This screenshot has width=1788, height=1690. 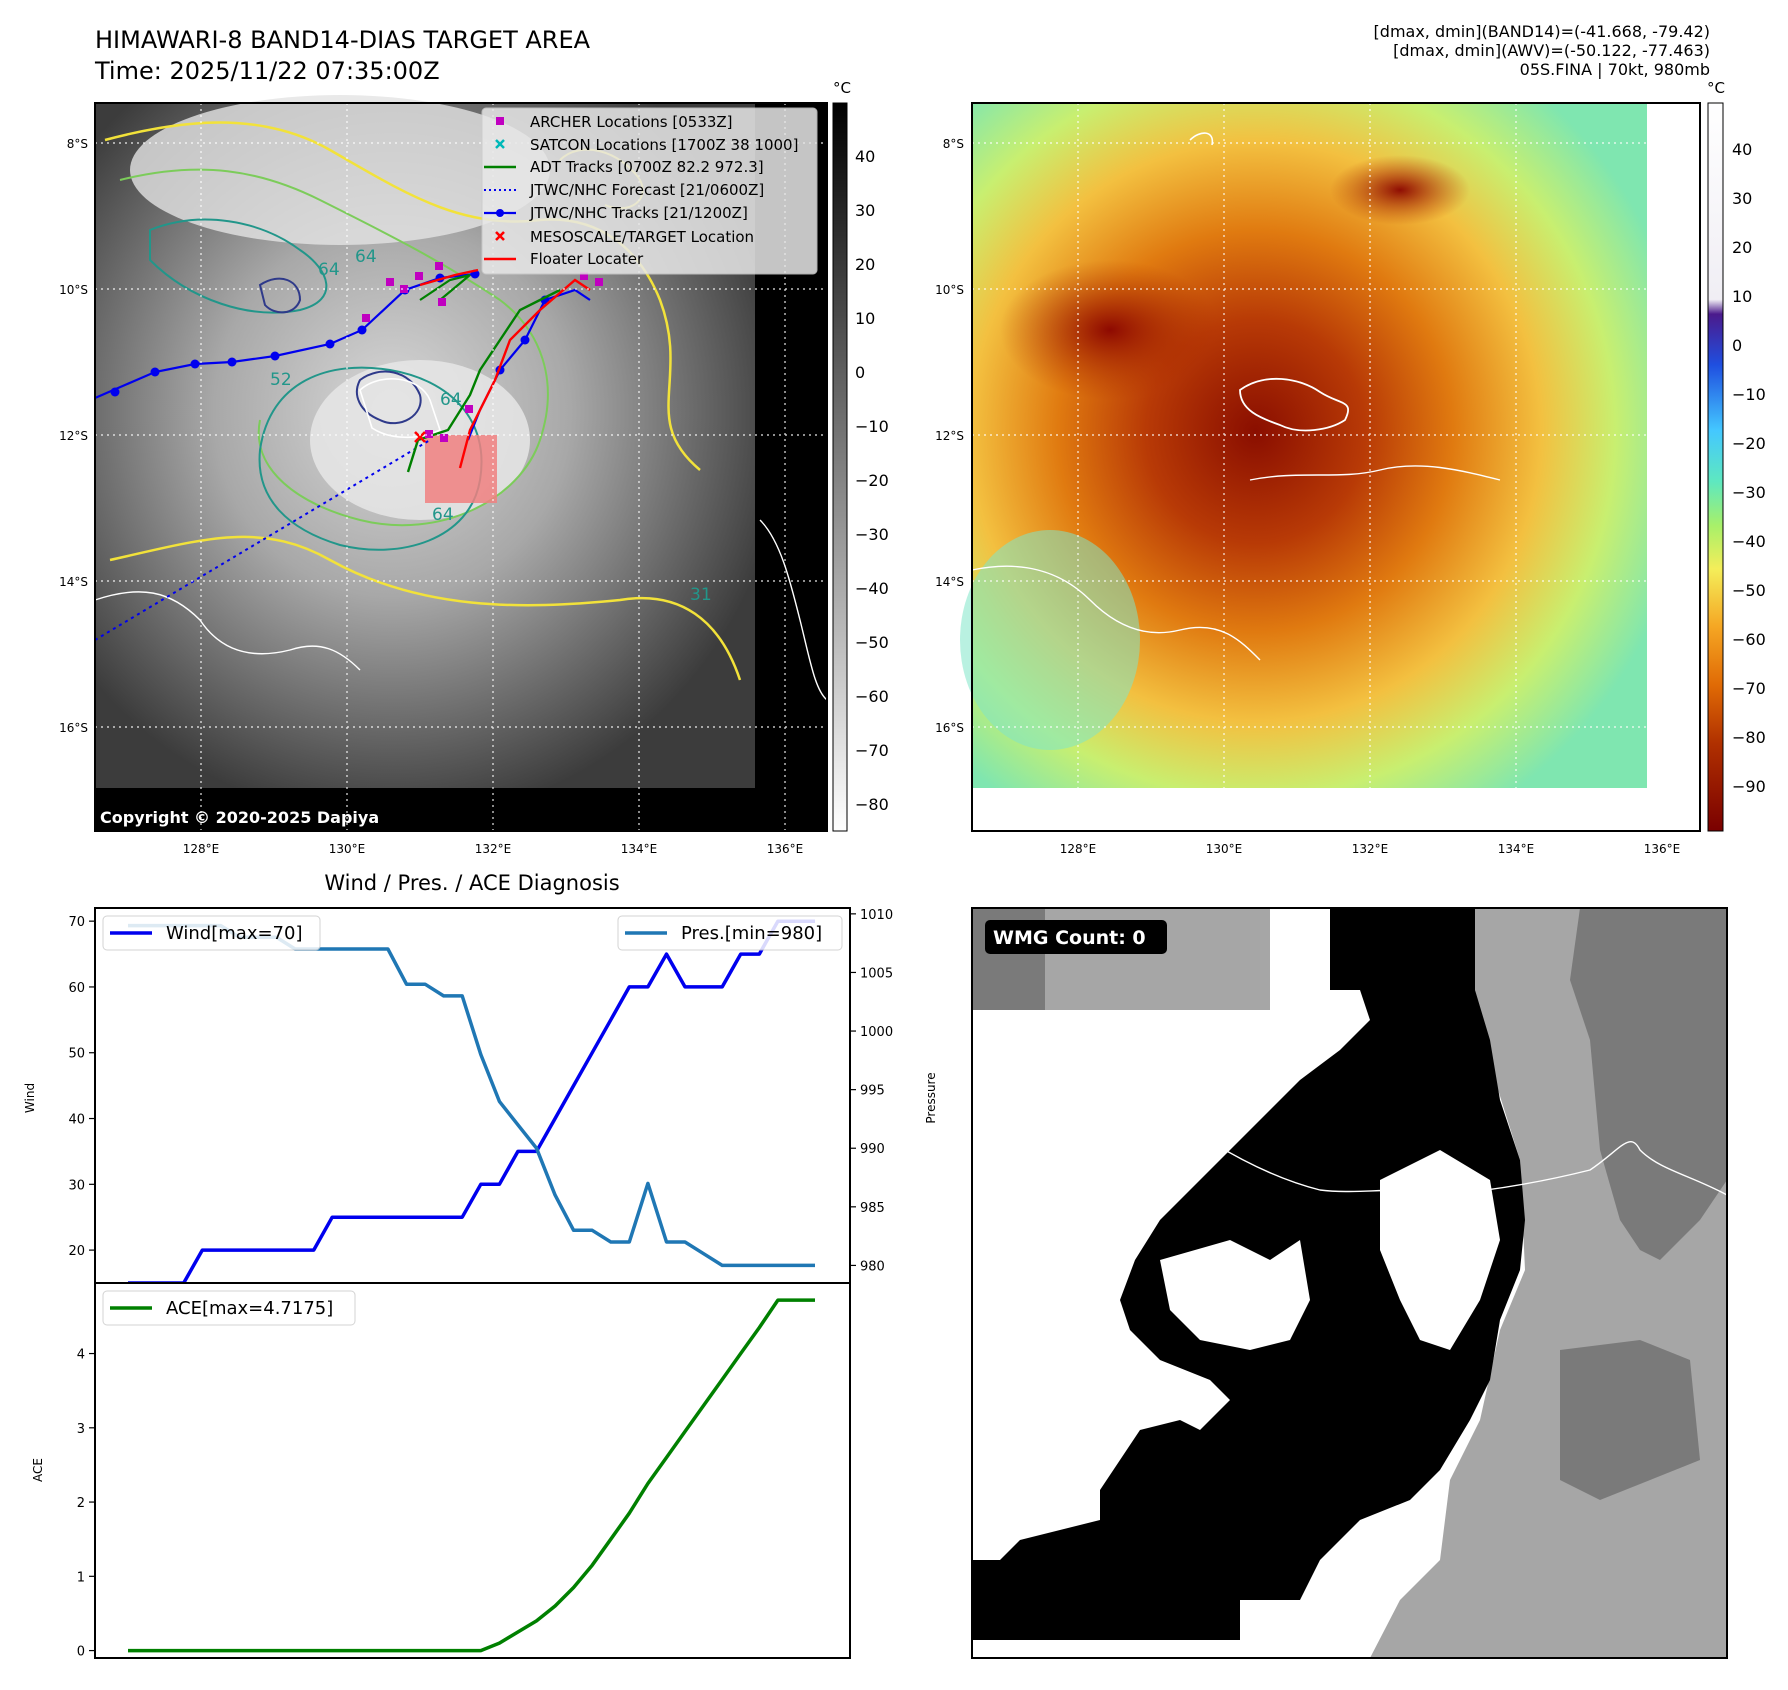 What do you see at coordinates (785, 849) in the screenshot?
I see `lon-tick-label: 136°E` at bounding box center [785, 849].